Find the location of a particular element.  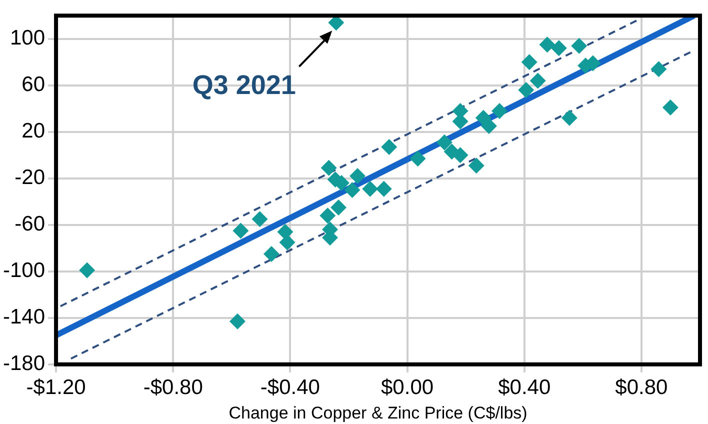

x-tick-label: -$0.80 is located at coordinates (173, 387).